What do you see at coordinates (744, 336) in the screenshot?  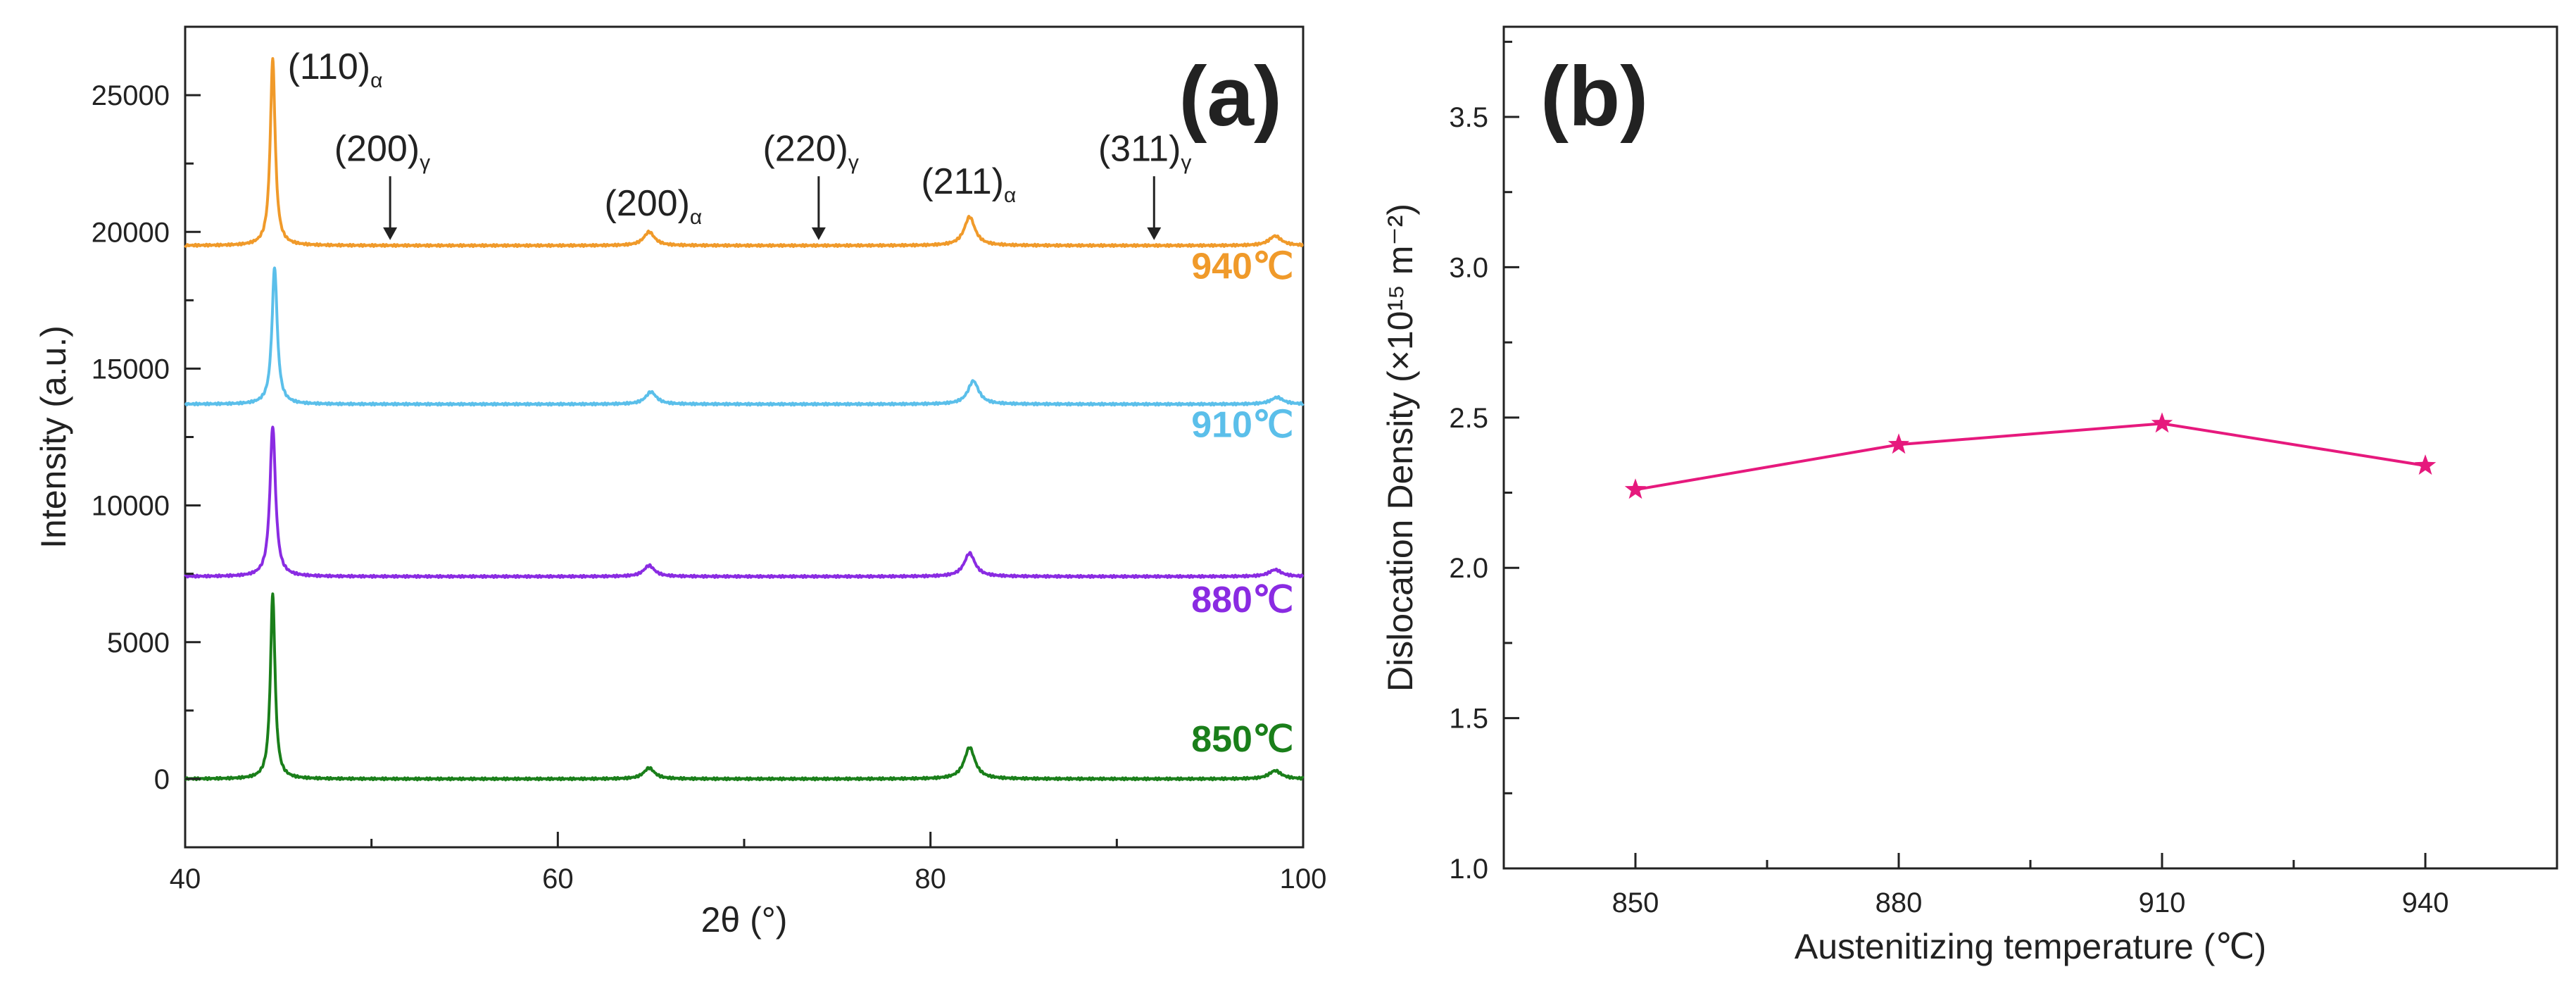 I see `panel-a-trace-910c` at bounding box center [744, 336].